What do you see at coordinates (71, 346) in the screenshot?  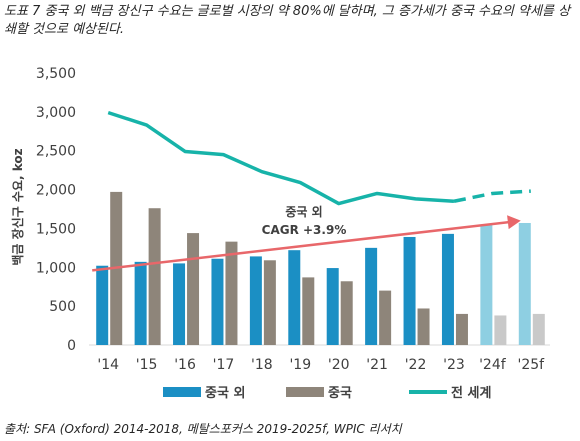 I see `y-tick-label: 0` at bounding box center [71, 346].